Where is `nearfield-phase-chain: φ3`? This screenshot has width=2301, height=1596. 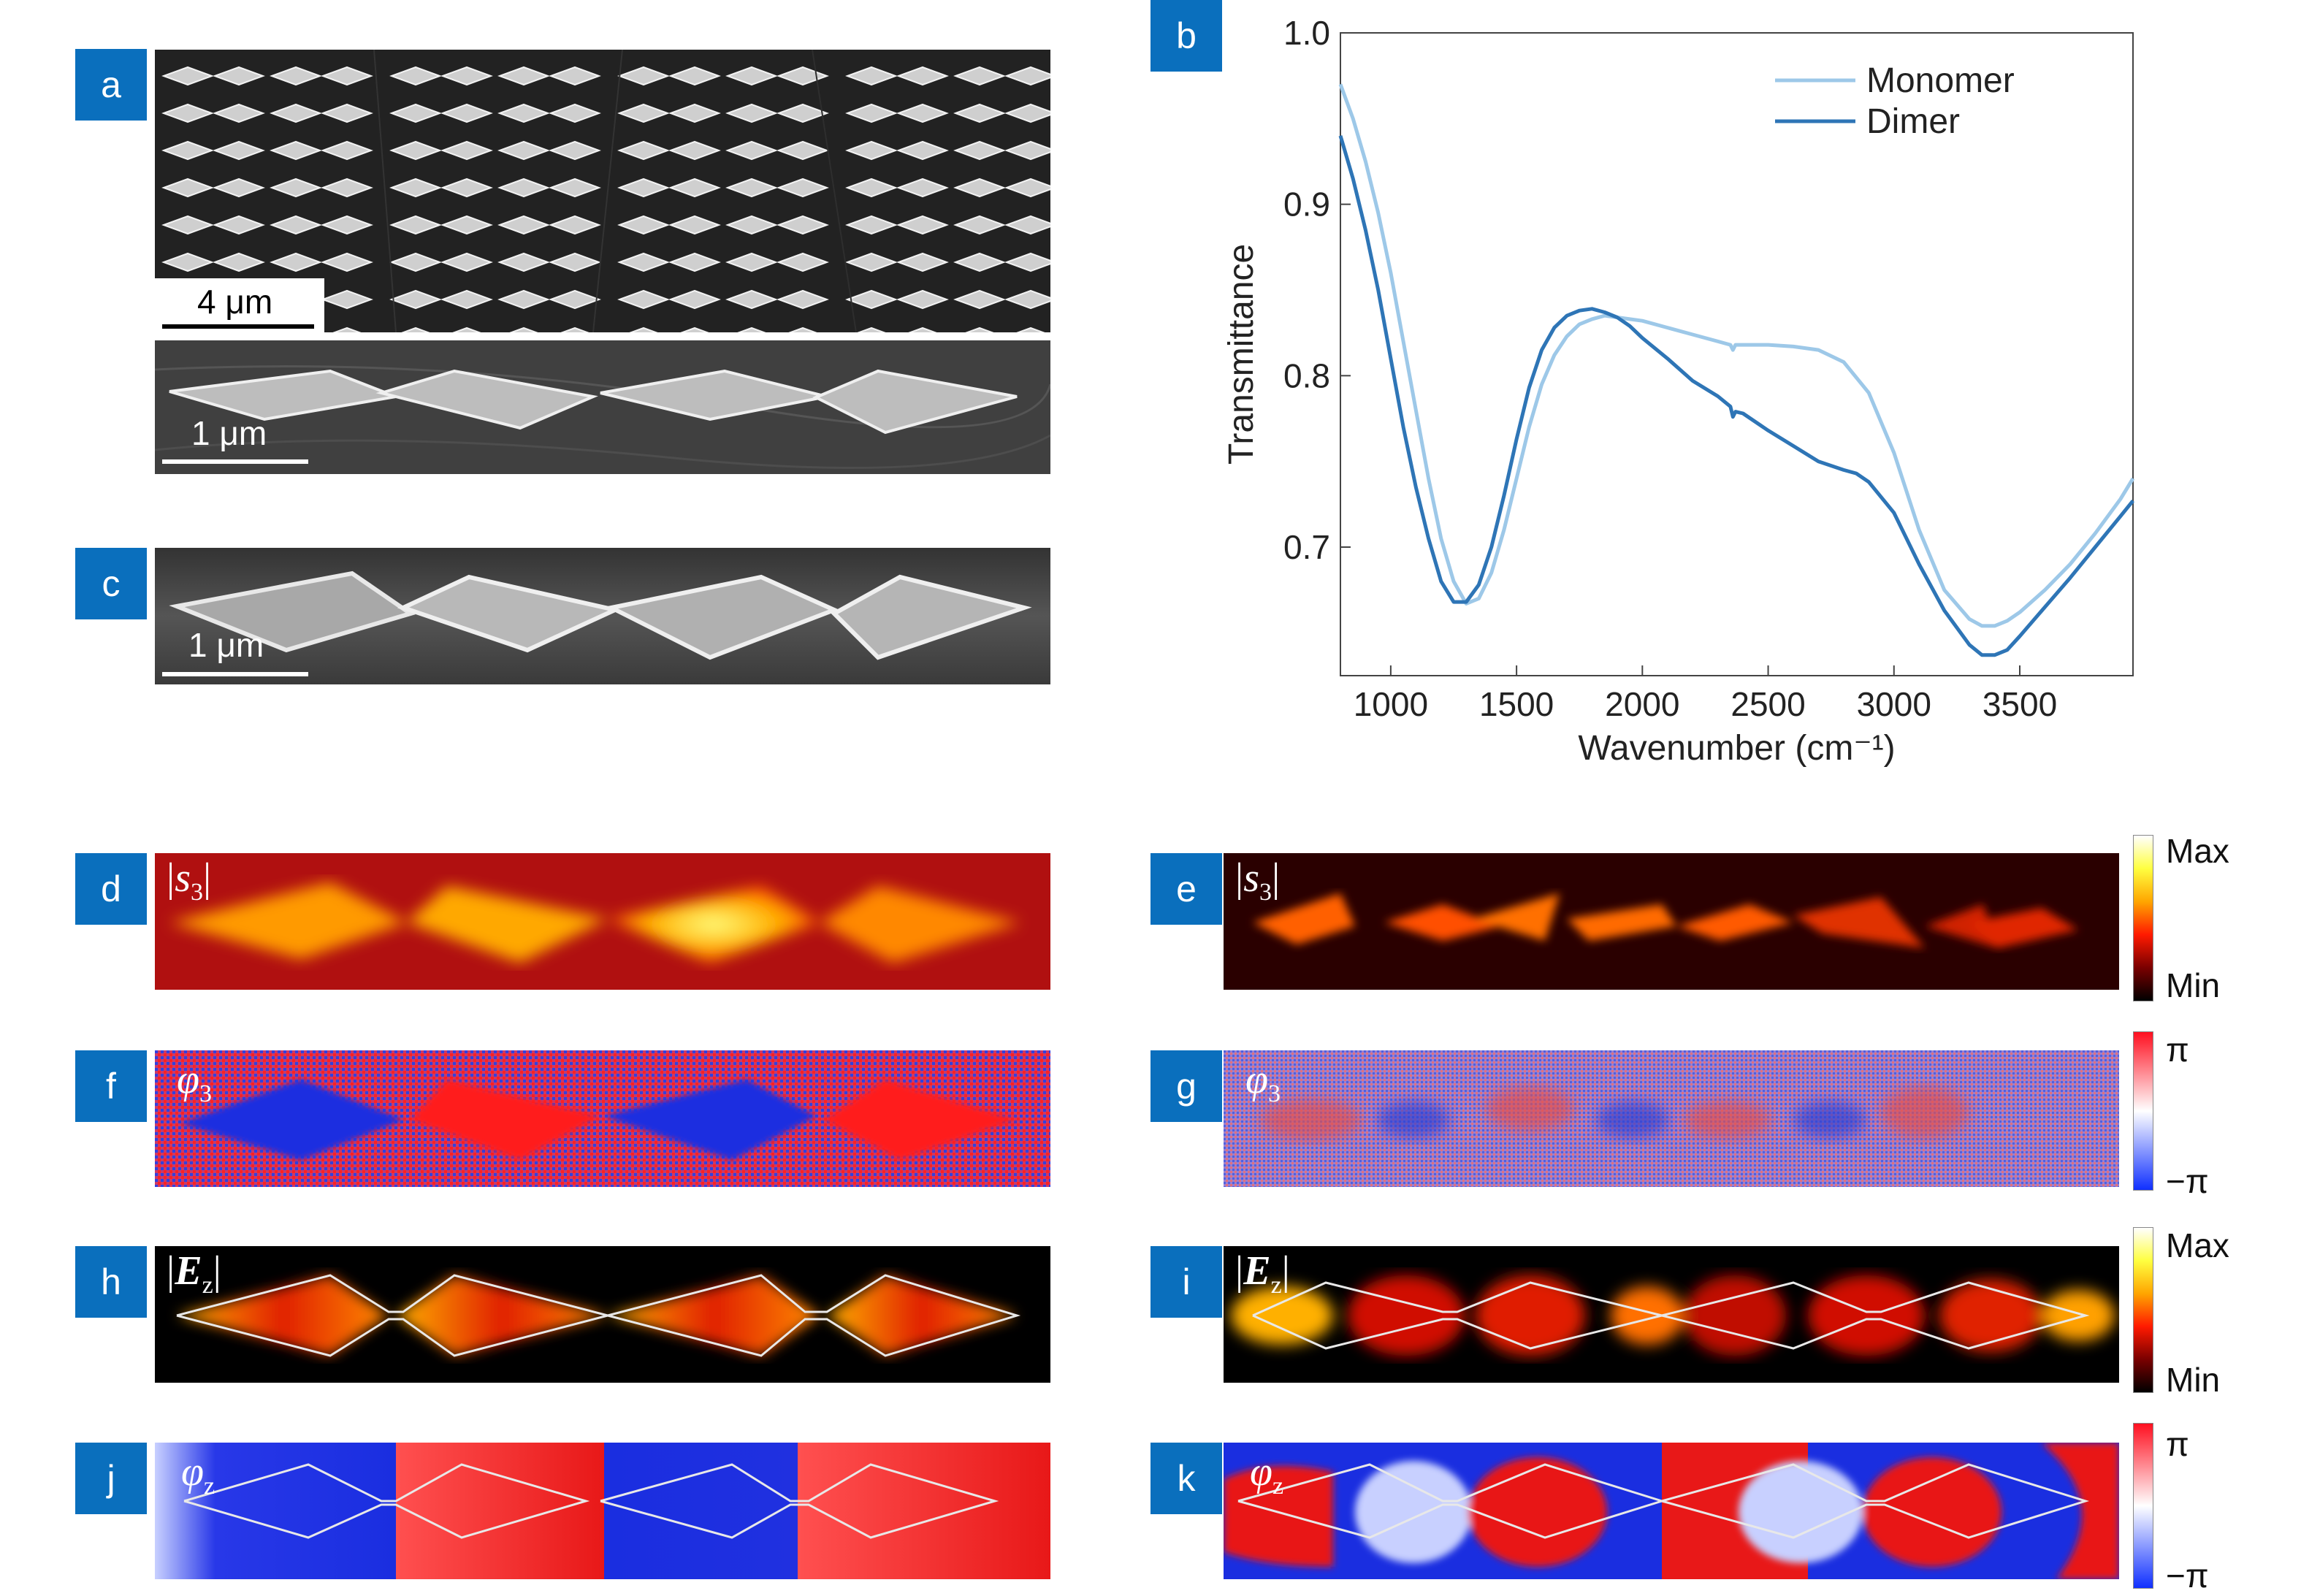 nearfield-phase-chain: φ3 is located at coordinates (1671, 1118).